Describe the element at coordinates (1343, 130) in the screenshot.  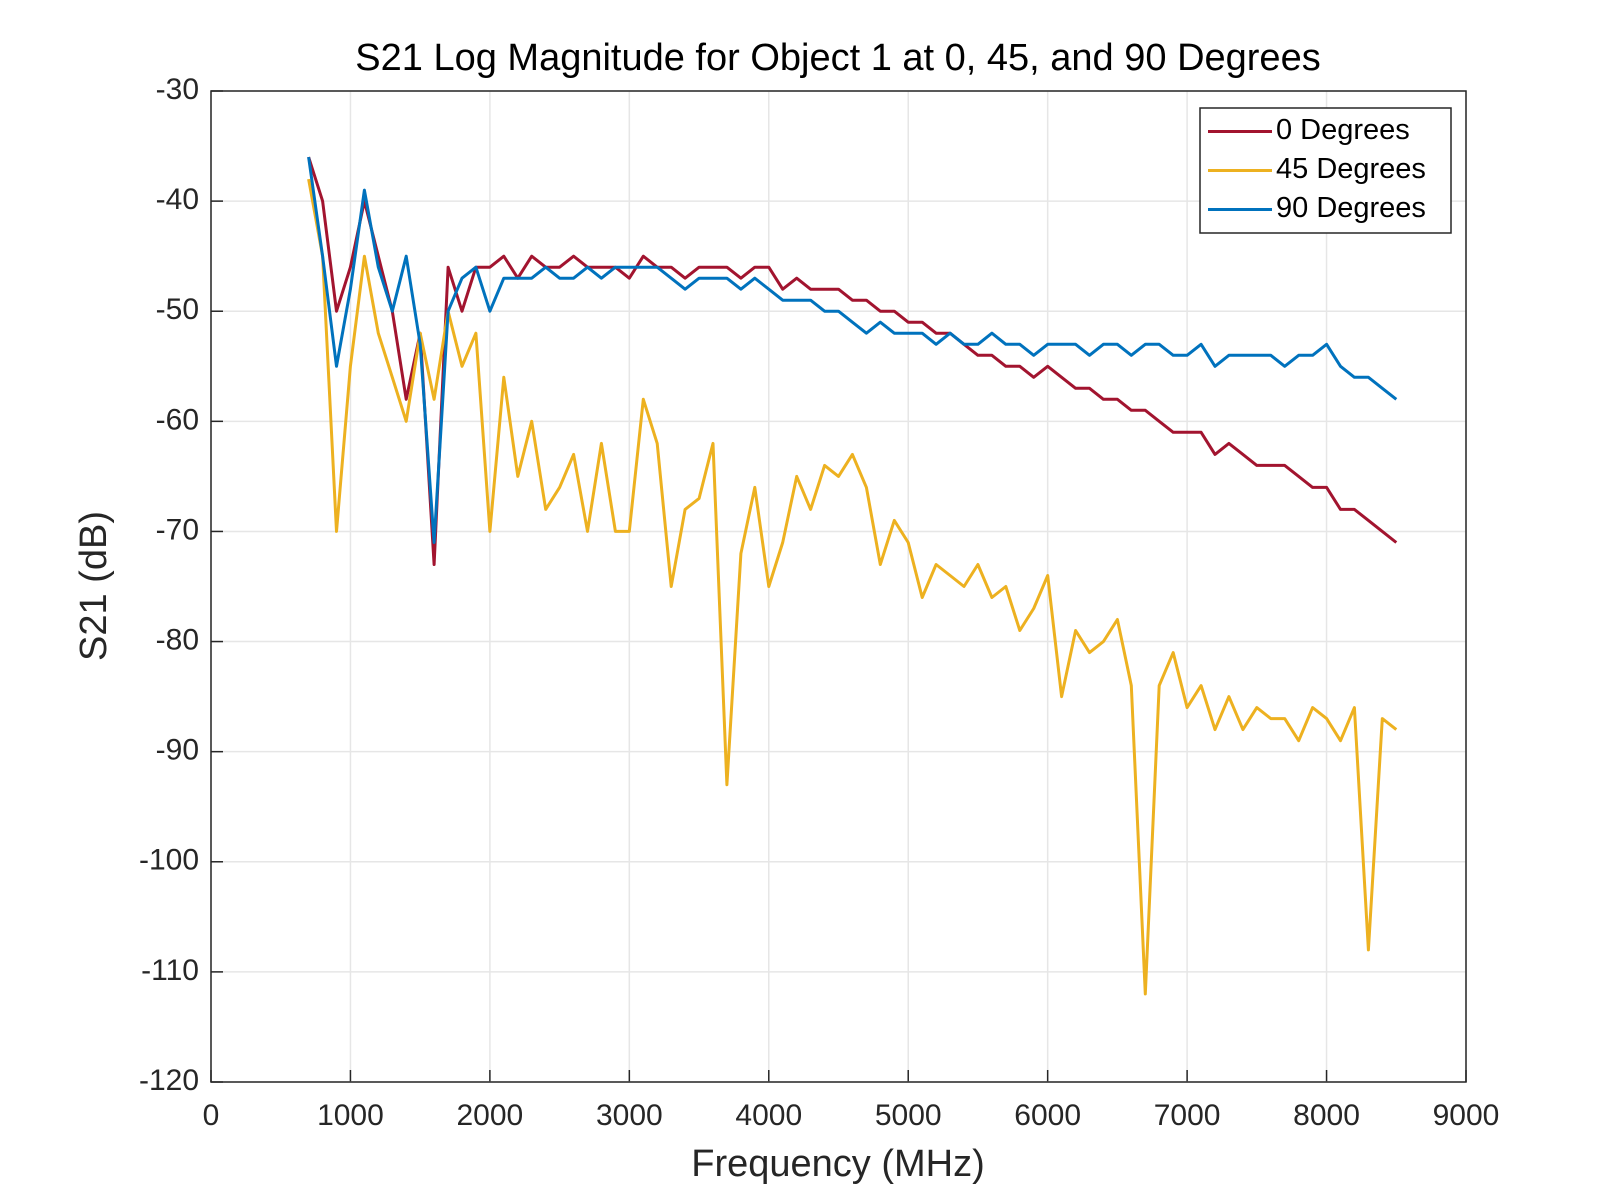
I see `legend-label: 0 Degrees` at that location.